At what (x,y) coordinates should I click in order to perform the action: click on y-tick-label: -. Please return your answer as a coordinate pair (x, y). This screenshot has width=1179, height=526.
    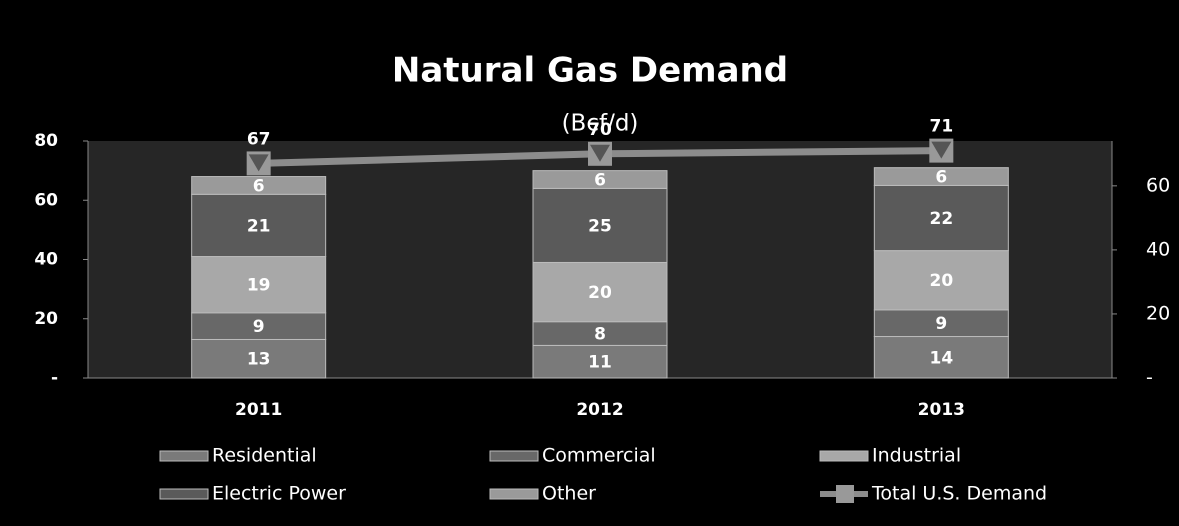
    Looking at the image, I should click on (54, 378).